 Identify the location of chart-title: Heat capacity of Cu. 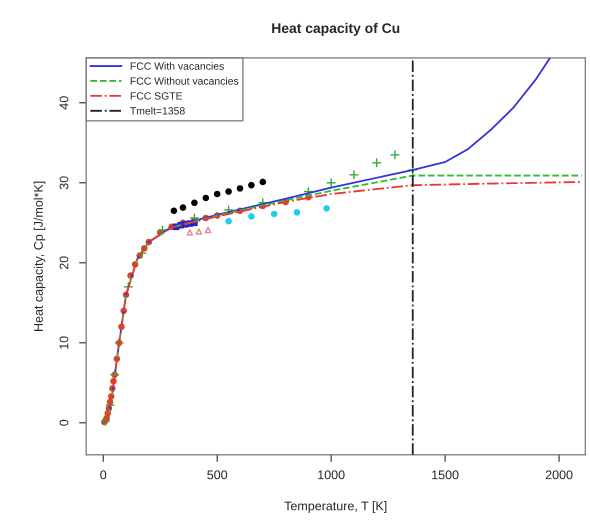
(336, 29).